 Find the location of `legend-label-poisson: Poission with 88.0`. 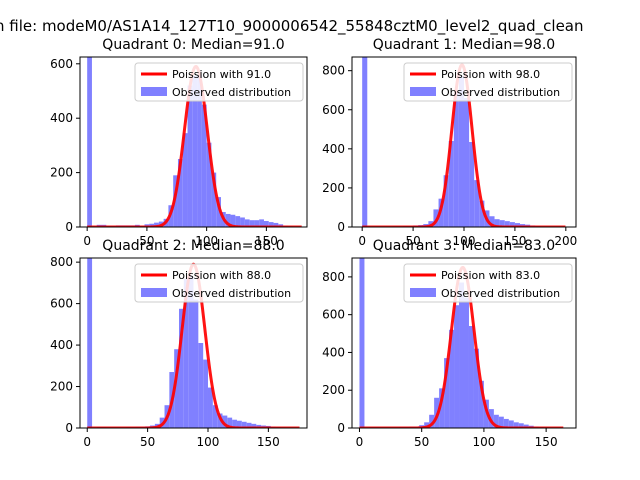

legend-label-poisson: Poission with 88.0 is located at coordinates (221, 275).